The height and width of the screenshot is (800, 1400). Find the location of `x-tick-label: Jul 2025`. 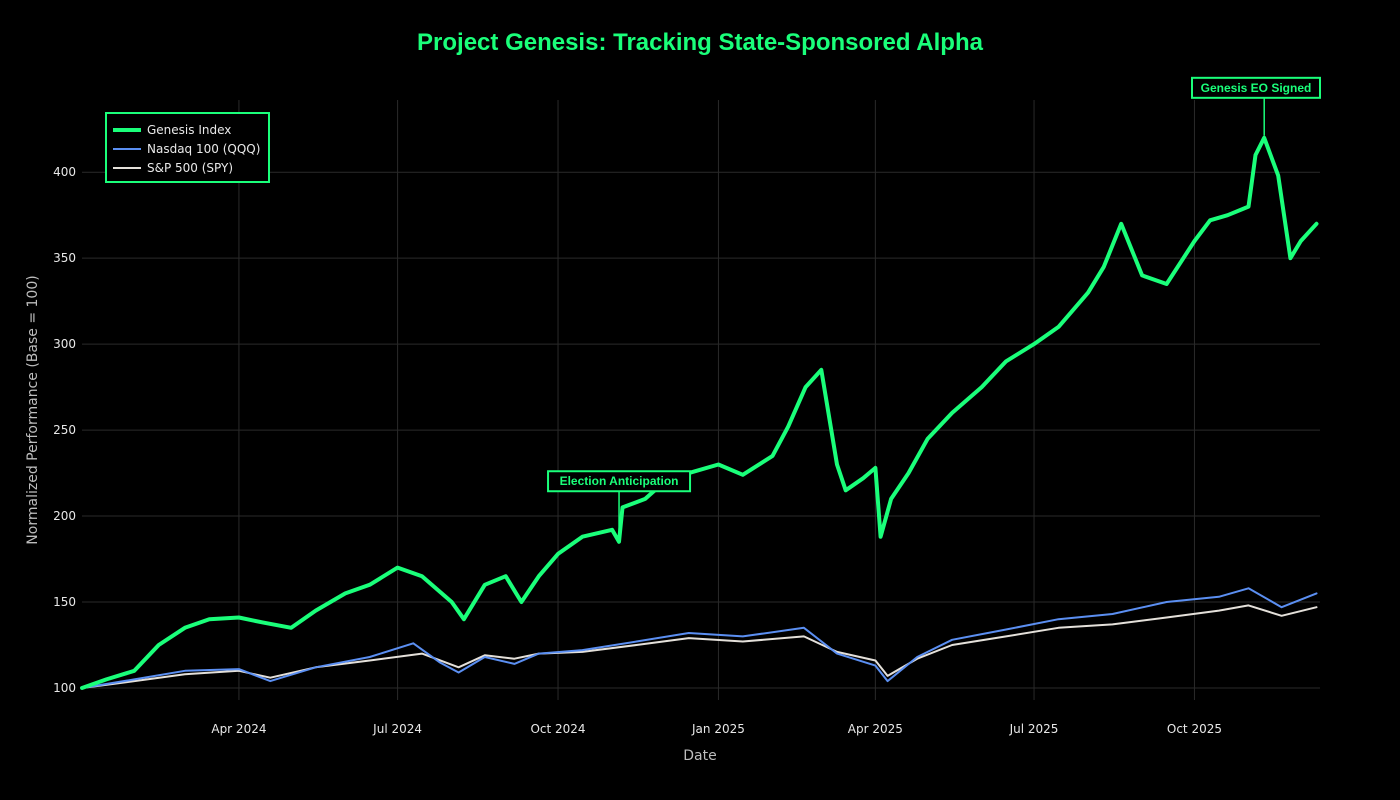

x-tick-label: Jul 2025 is located at coordinates (1034, 729).